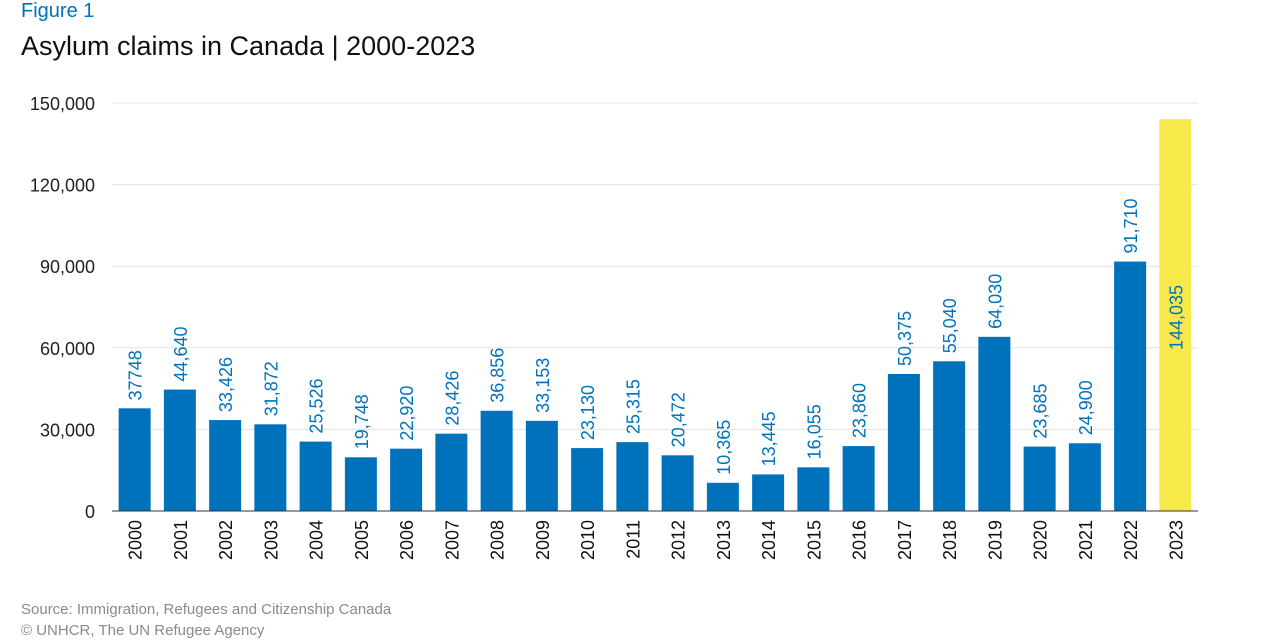 This screenshot has width=1280, height=644. What do you see at coordinates (136, 540) in the screenshot?
I see `x-tick-label: 2000` at bounding box center [136, 540].